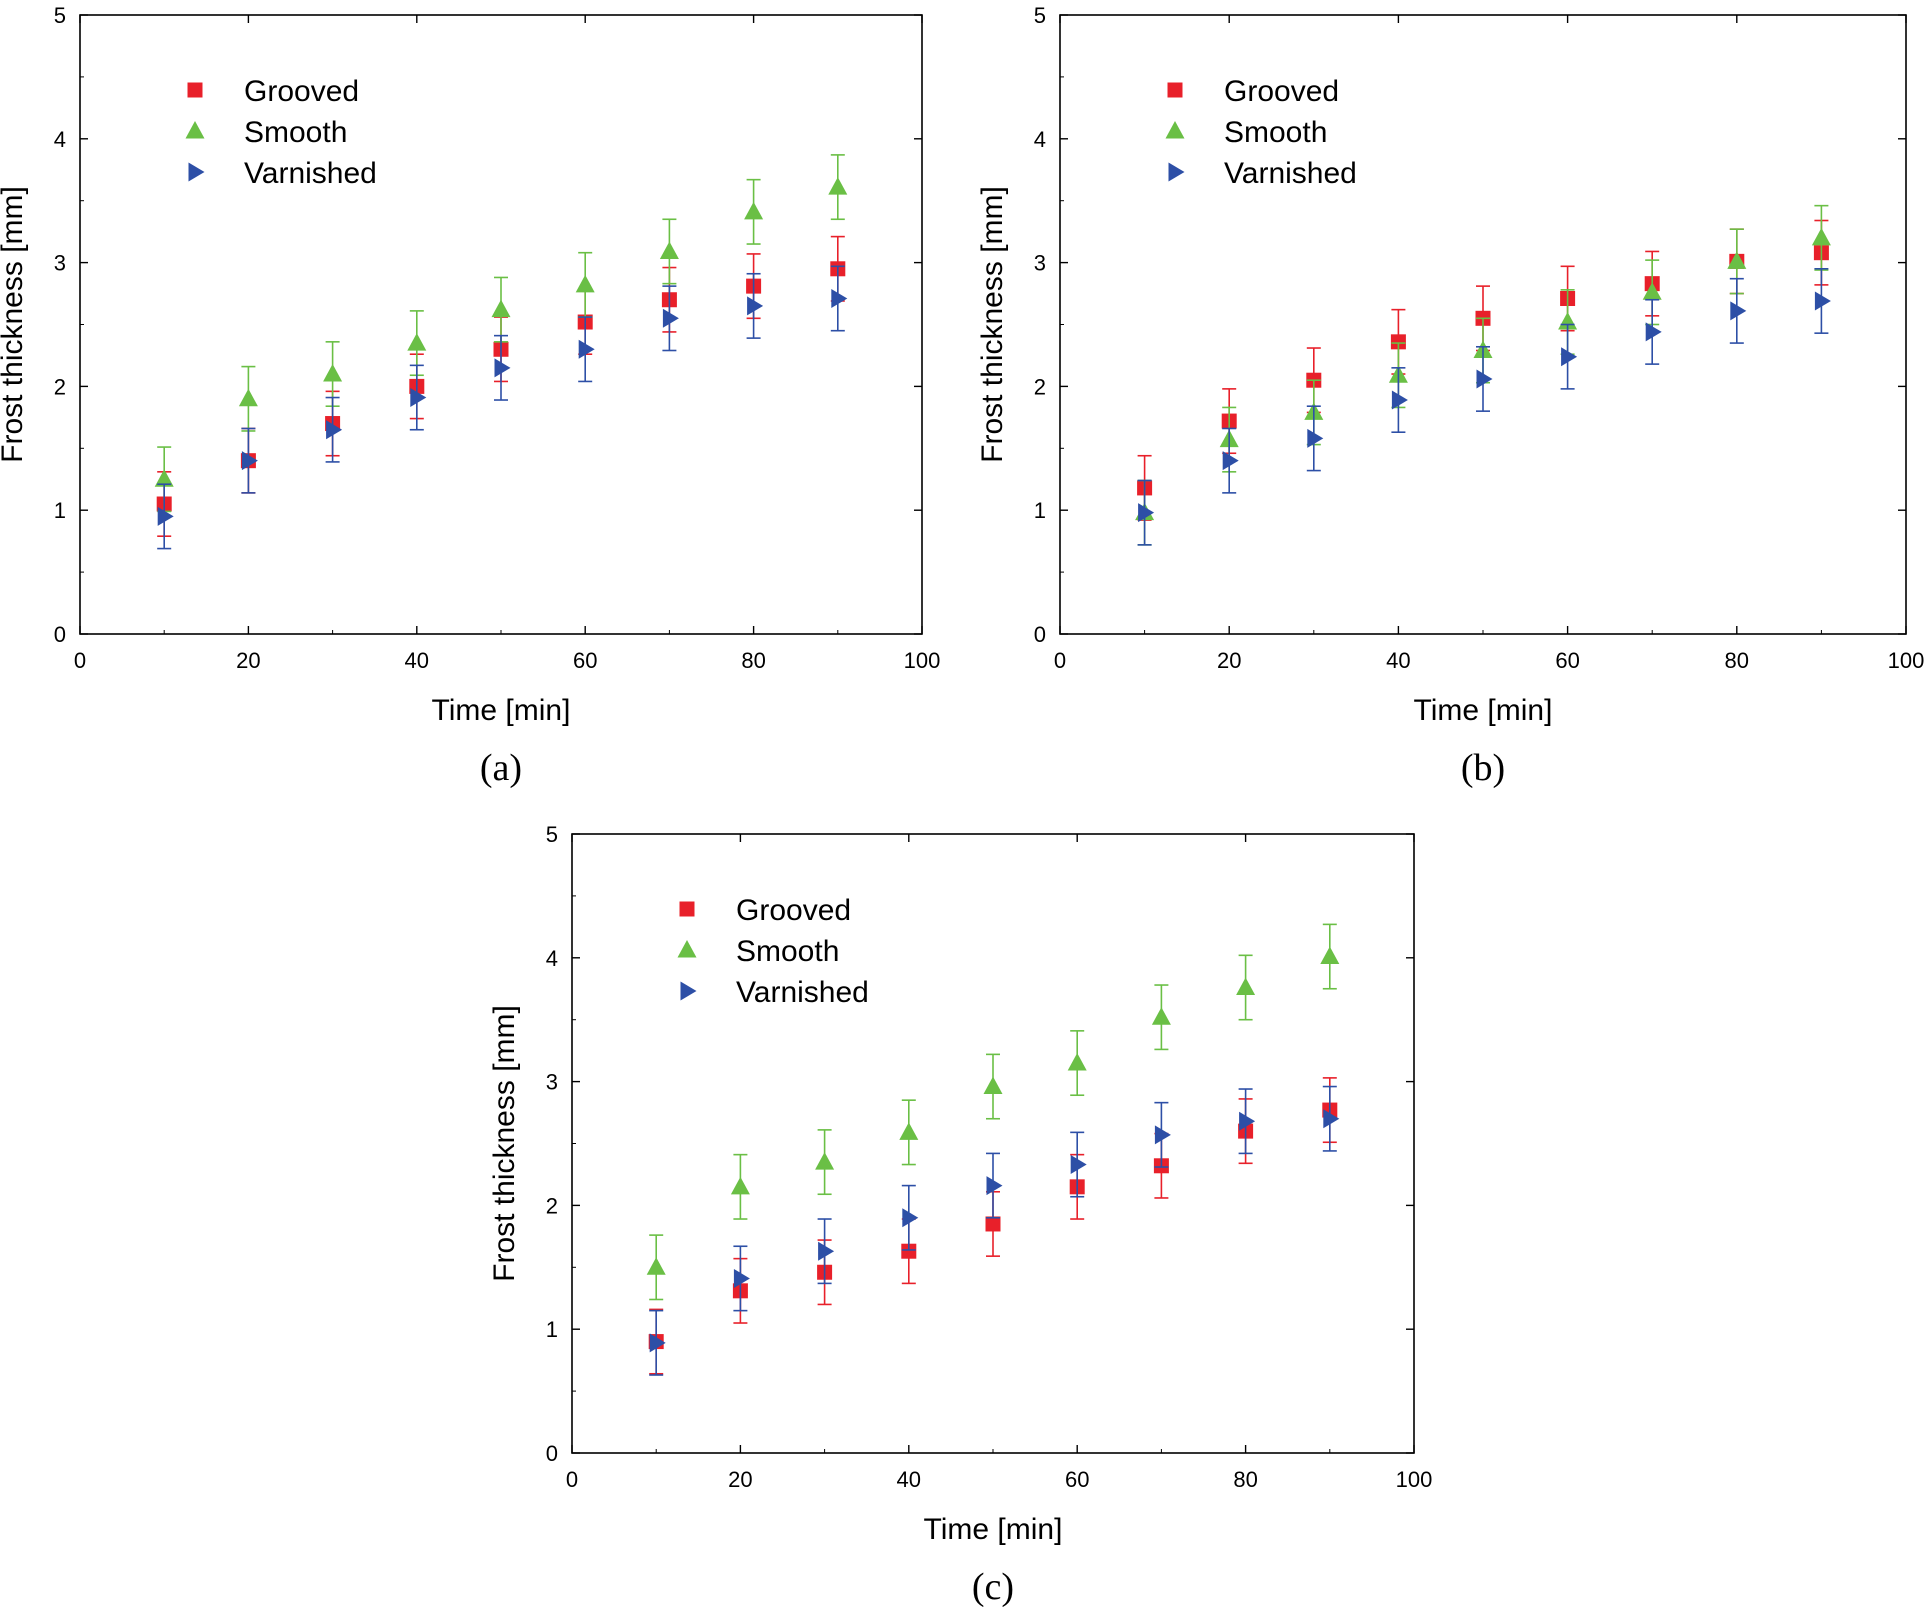 This screenshot has height=1607, width=1929. Describe the element at coordinates (1040, 386) in the screenshot. I see `y-tick-label: 2` at that location.